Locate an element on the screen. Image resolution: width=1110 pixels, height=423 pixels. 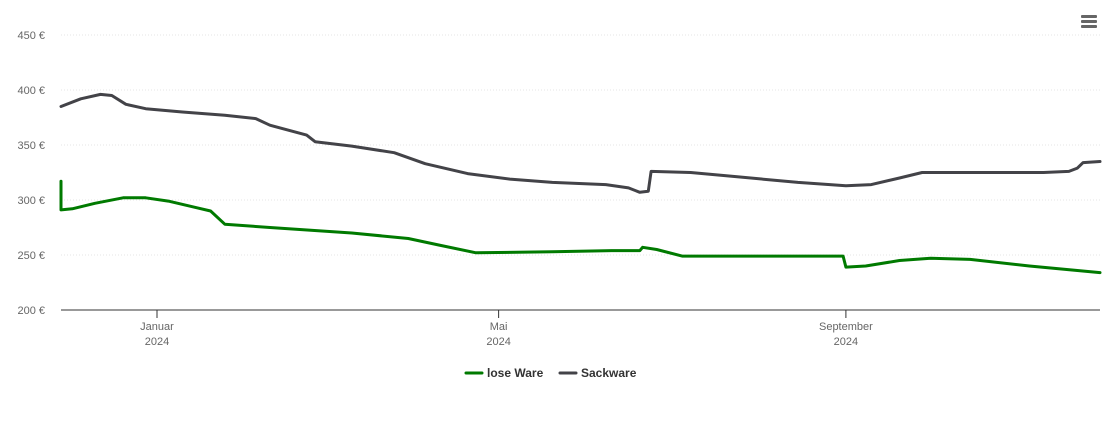
legend-item-lose-ware: lose Ware is located at coordinates (504, 373).